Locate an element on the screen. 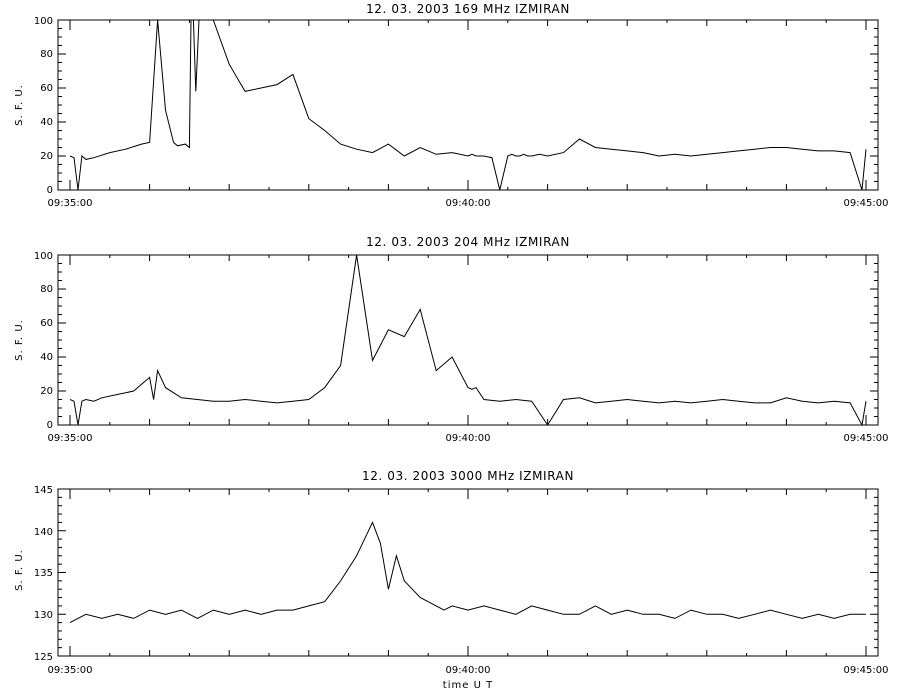 This screenshot has height=700, width=900. panel-2-ytick-60: 60 is located at coordinates (46, 323).